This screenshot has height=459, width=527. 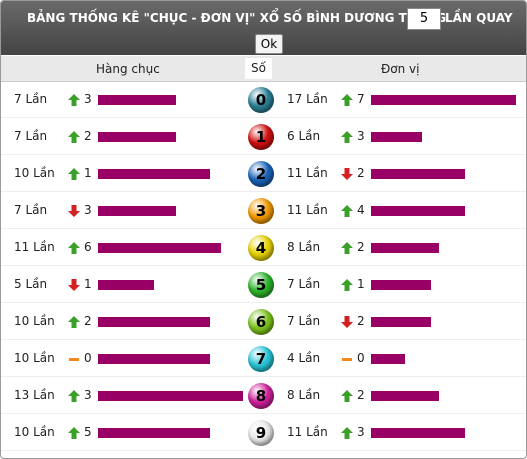 I want to click on draw-count-input: 5, so click(x=424, y=19).